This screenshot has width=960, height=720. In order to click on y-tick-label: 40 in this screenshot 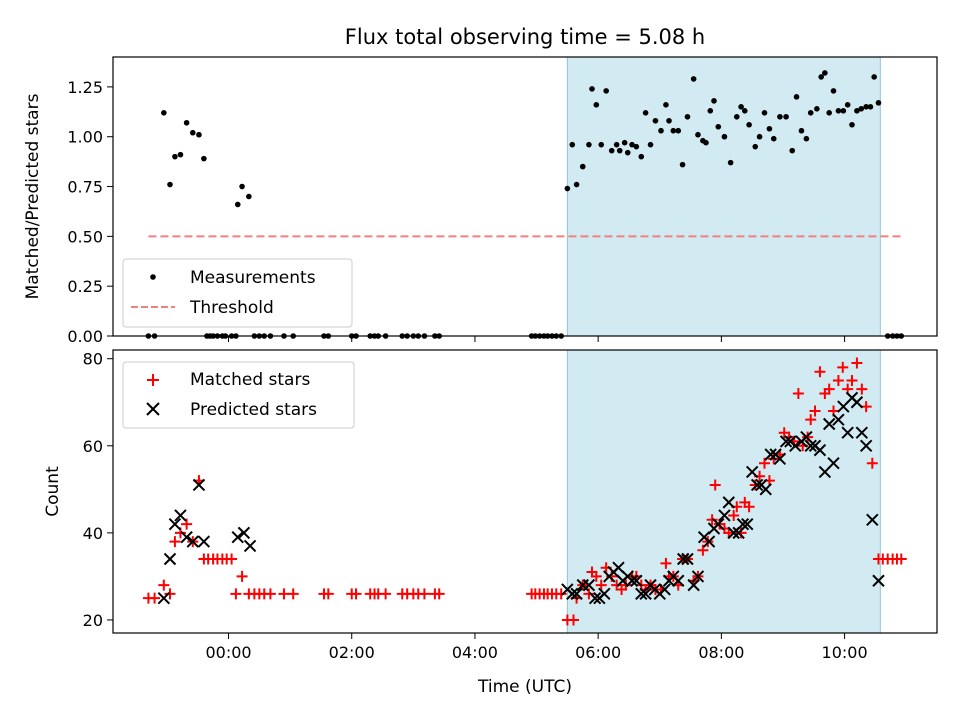, I will do `click(93, 533)`.